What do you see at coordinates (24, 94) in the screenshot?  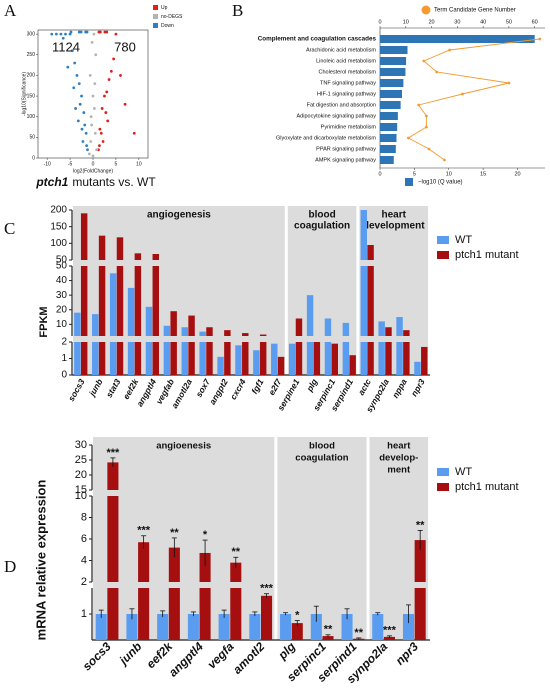 I see `y-axis-label: -log10(Significance)` at bounding box center [24, 94].